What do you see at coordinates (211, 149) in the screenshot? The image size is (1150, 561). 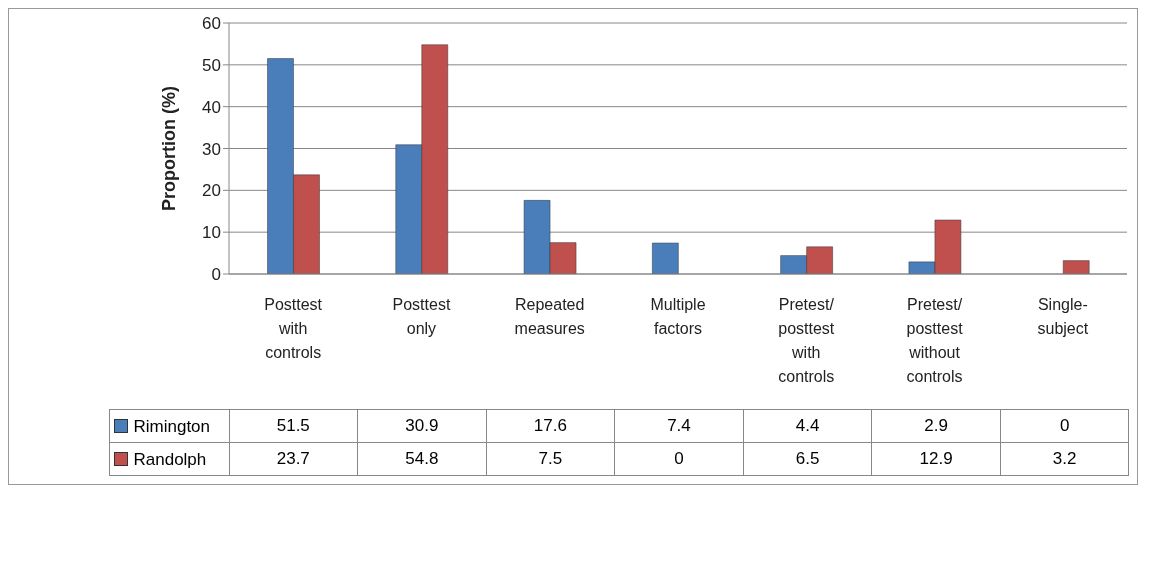 I see `y-tick-label: 30` at bounding box center [211, 149].